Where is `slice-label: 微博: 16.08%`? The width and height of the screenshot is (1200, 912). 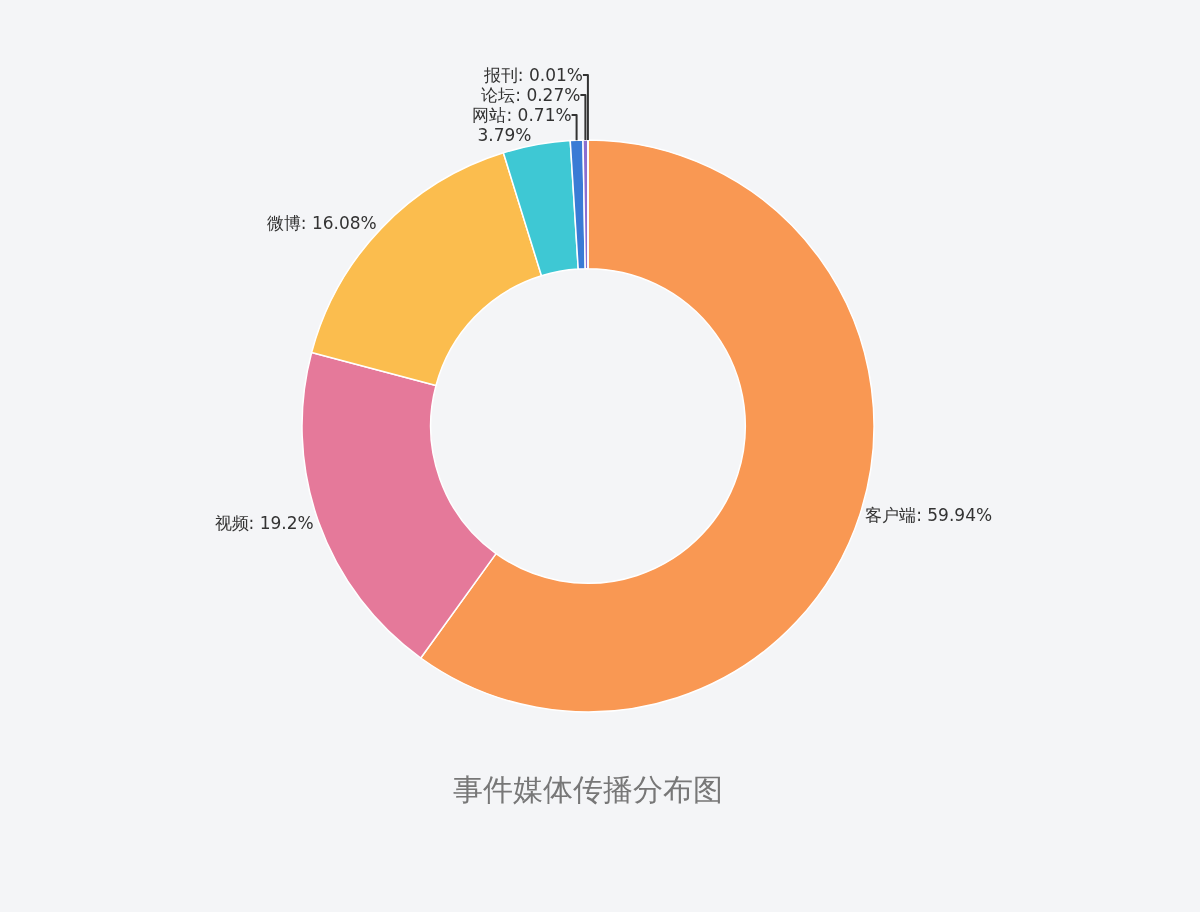
slice-label: 微博: 16.08% is located at coordinates (321, 223).